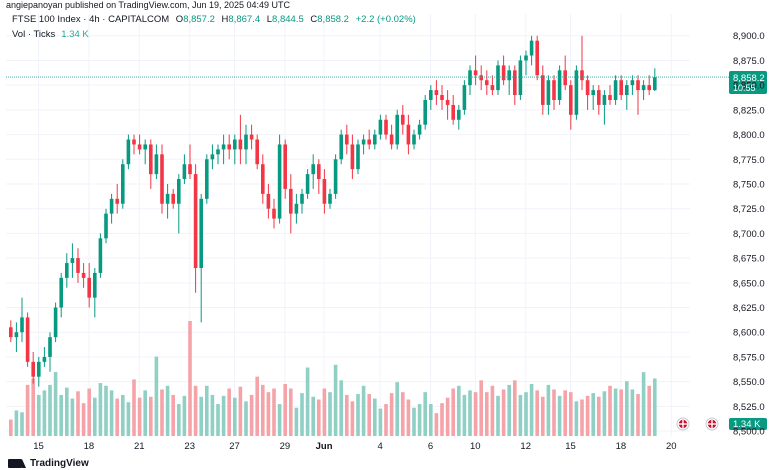  I want to click on y-tick-label: 8,550.0, so click(749, 382).